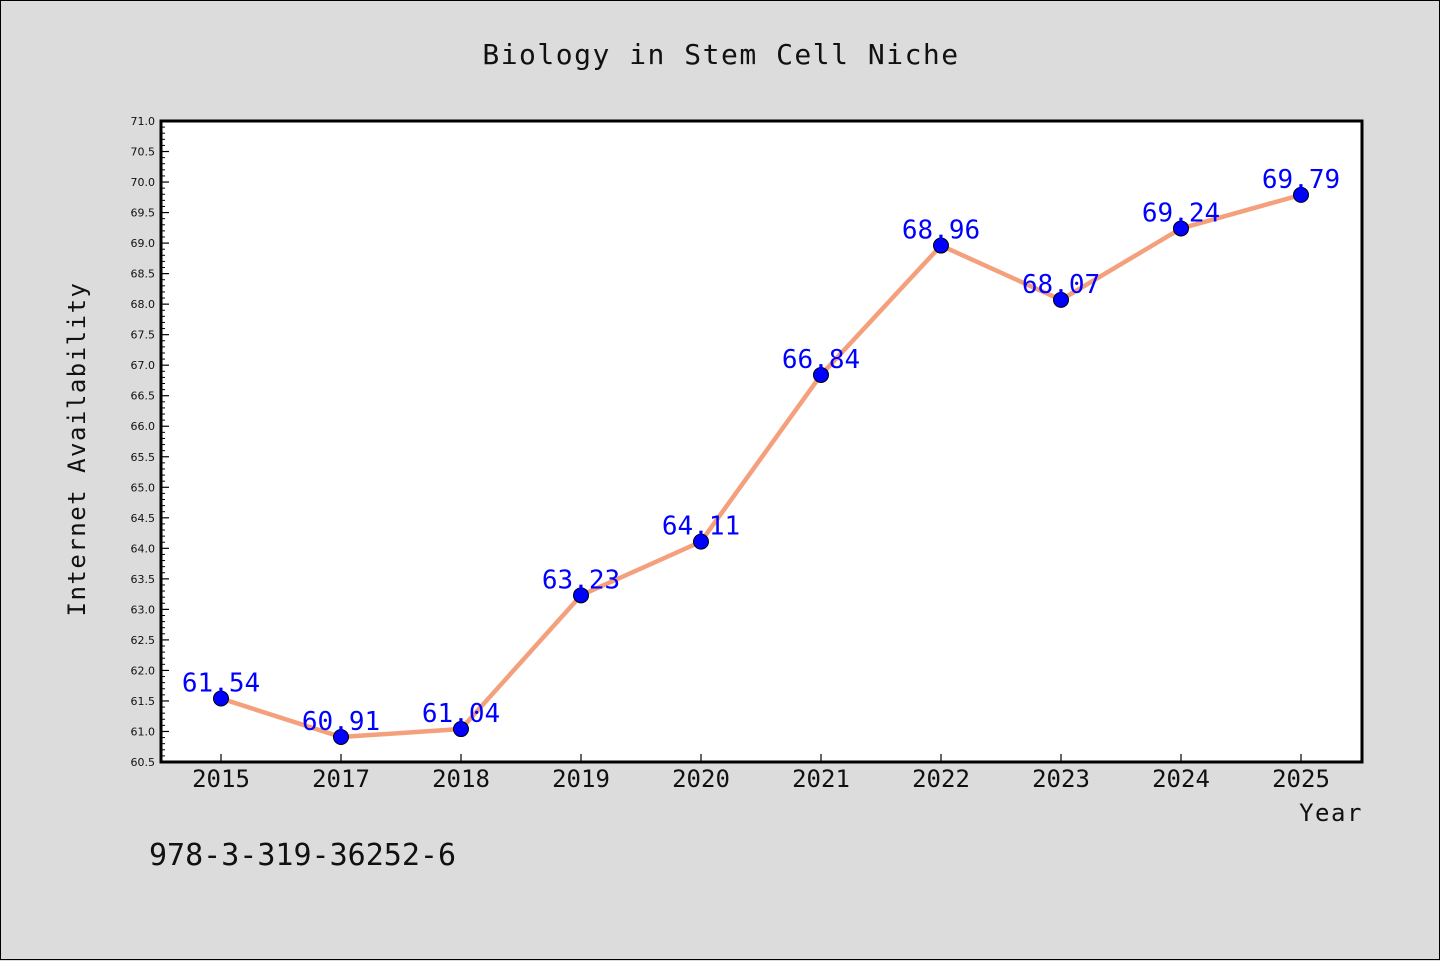 This screenshot has height=961, width=1440. What do you see at coordinates (143, 579) in the screenshot?
I see `y-tick-label: 63.5` at bounding box center [143, 579].